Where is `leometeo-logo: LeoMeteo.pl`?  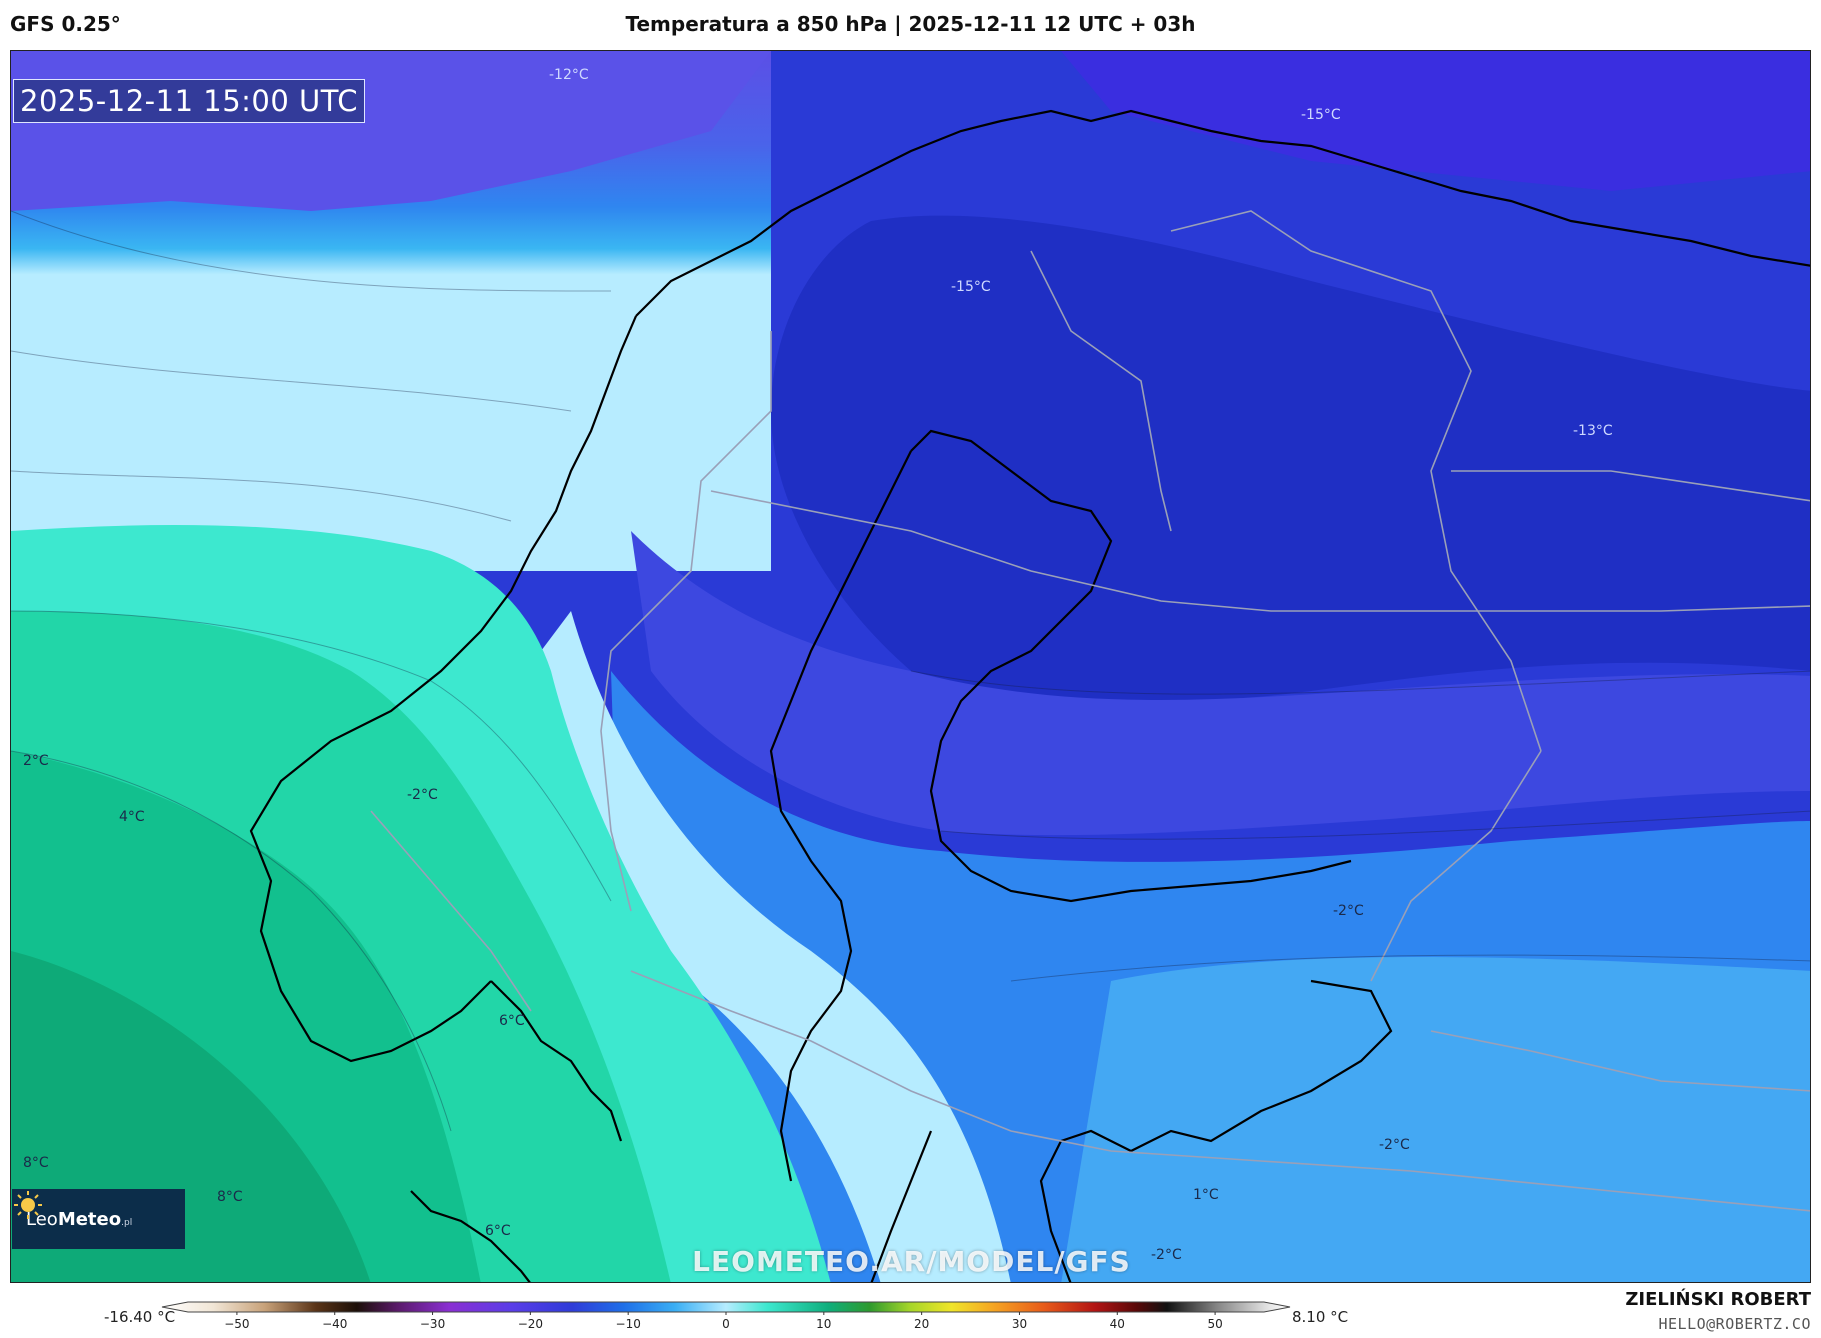 leometeo-logo: LeoMeteo.pl is located at coordinates (98, 1219).